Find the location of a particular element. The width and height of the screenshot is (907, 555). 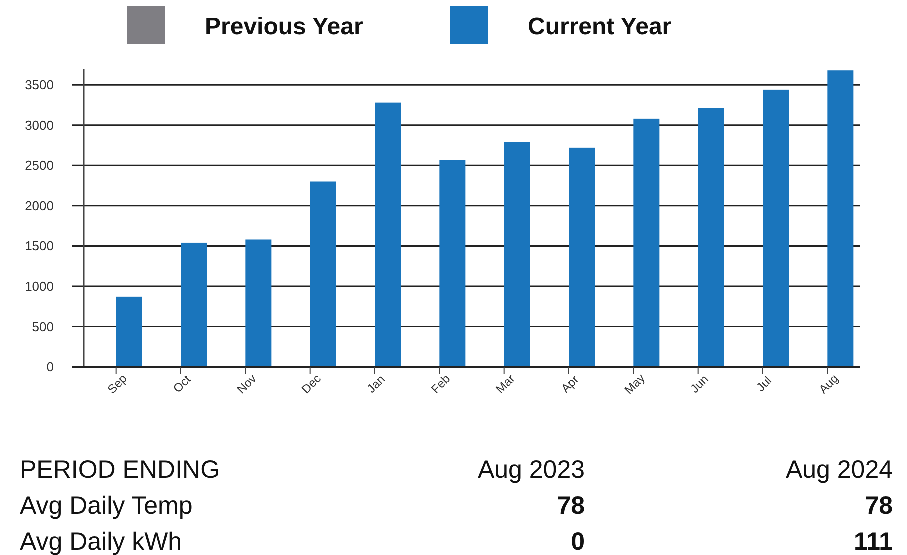

x-tick-label: May is located at coordinates (635, 384).